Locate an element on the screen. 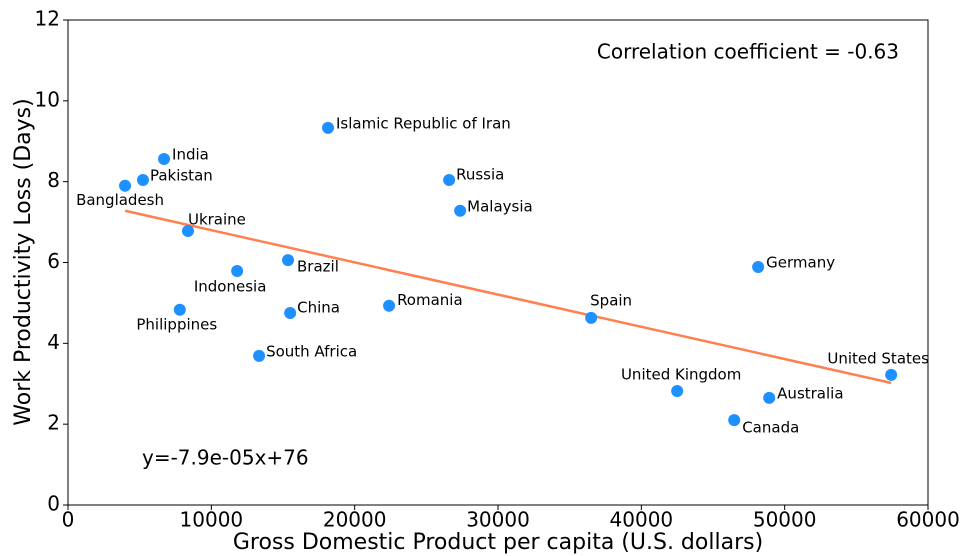 This screenshot has height=556, width=966. y-tick-label: 8 is located at coordinates (53, 180).